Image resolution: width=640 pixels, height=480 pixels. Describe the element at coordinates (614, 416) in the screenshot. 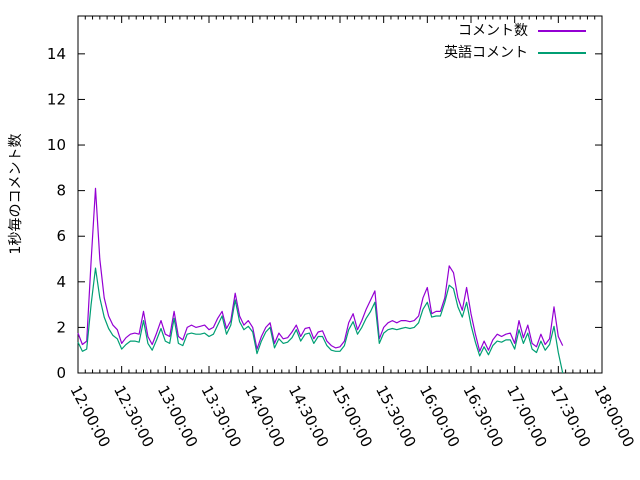

I see `x-tick-label: 18:00:00` at that location.